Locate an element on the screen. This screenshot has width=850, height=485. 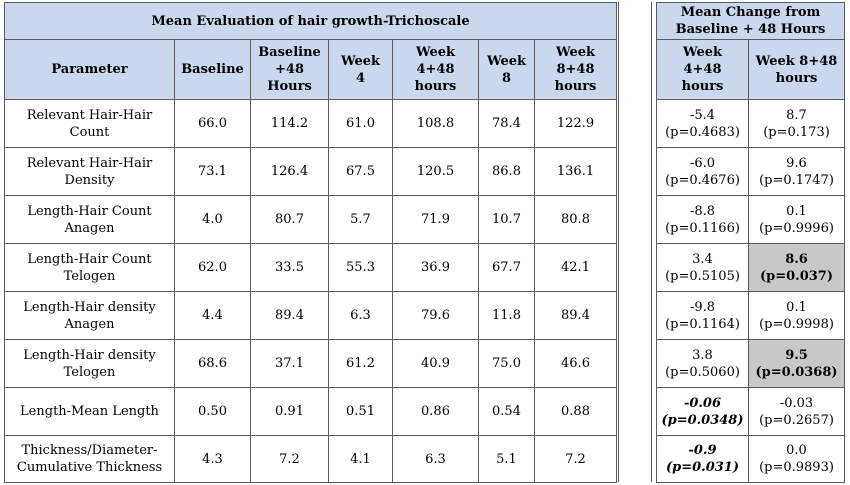
value-cell: 68.6 is located at coordinates (212, 363).